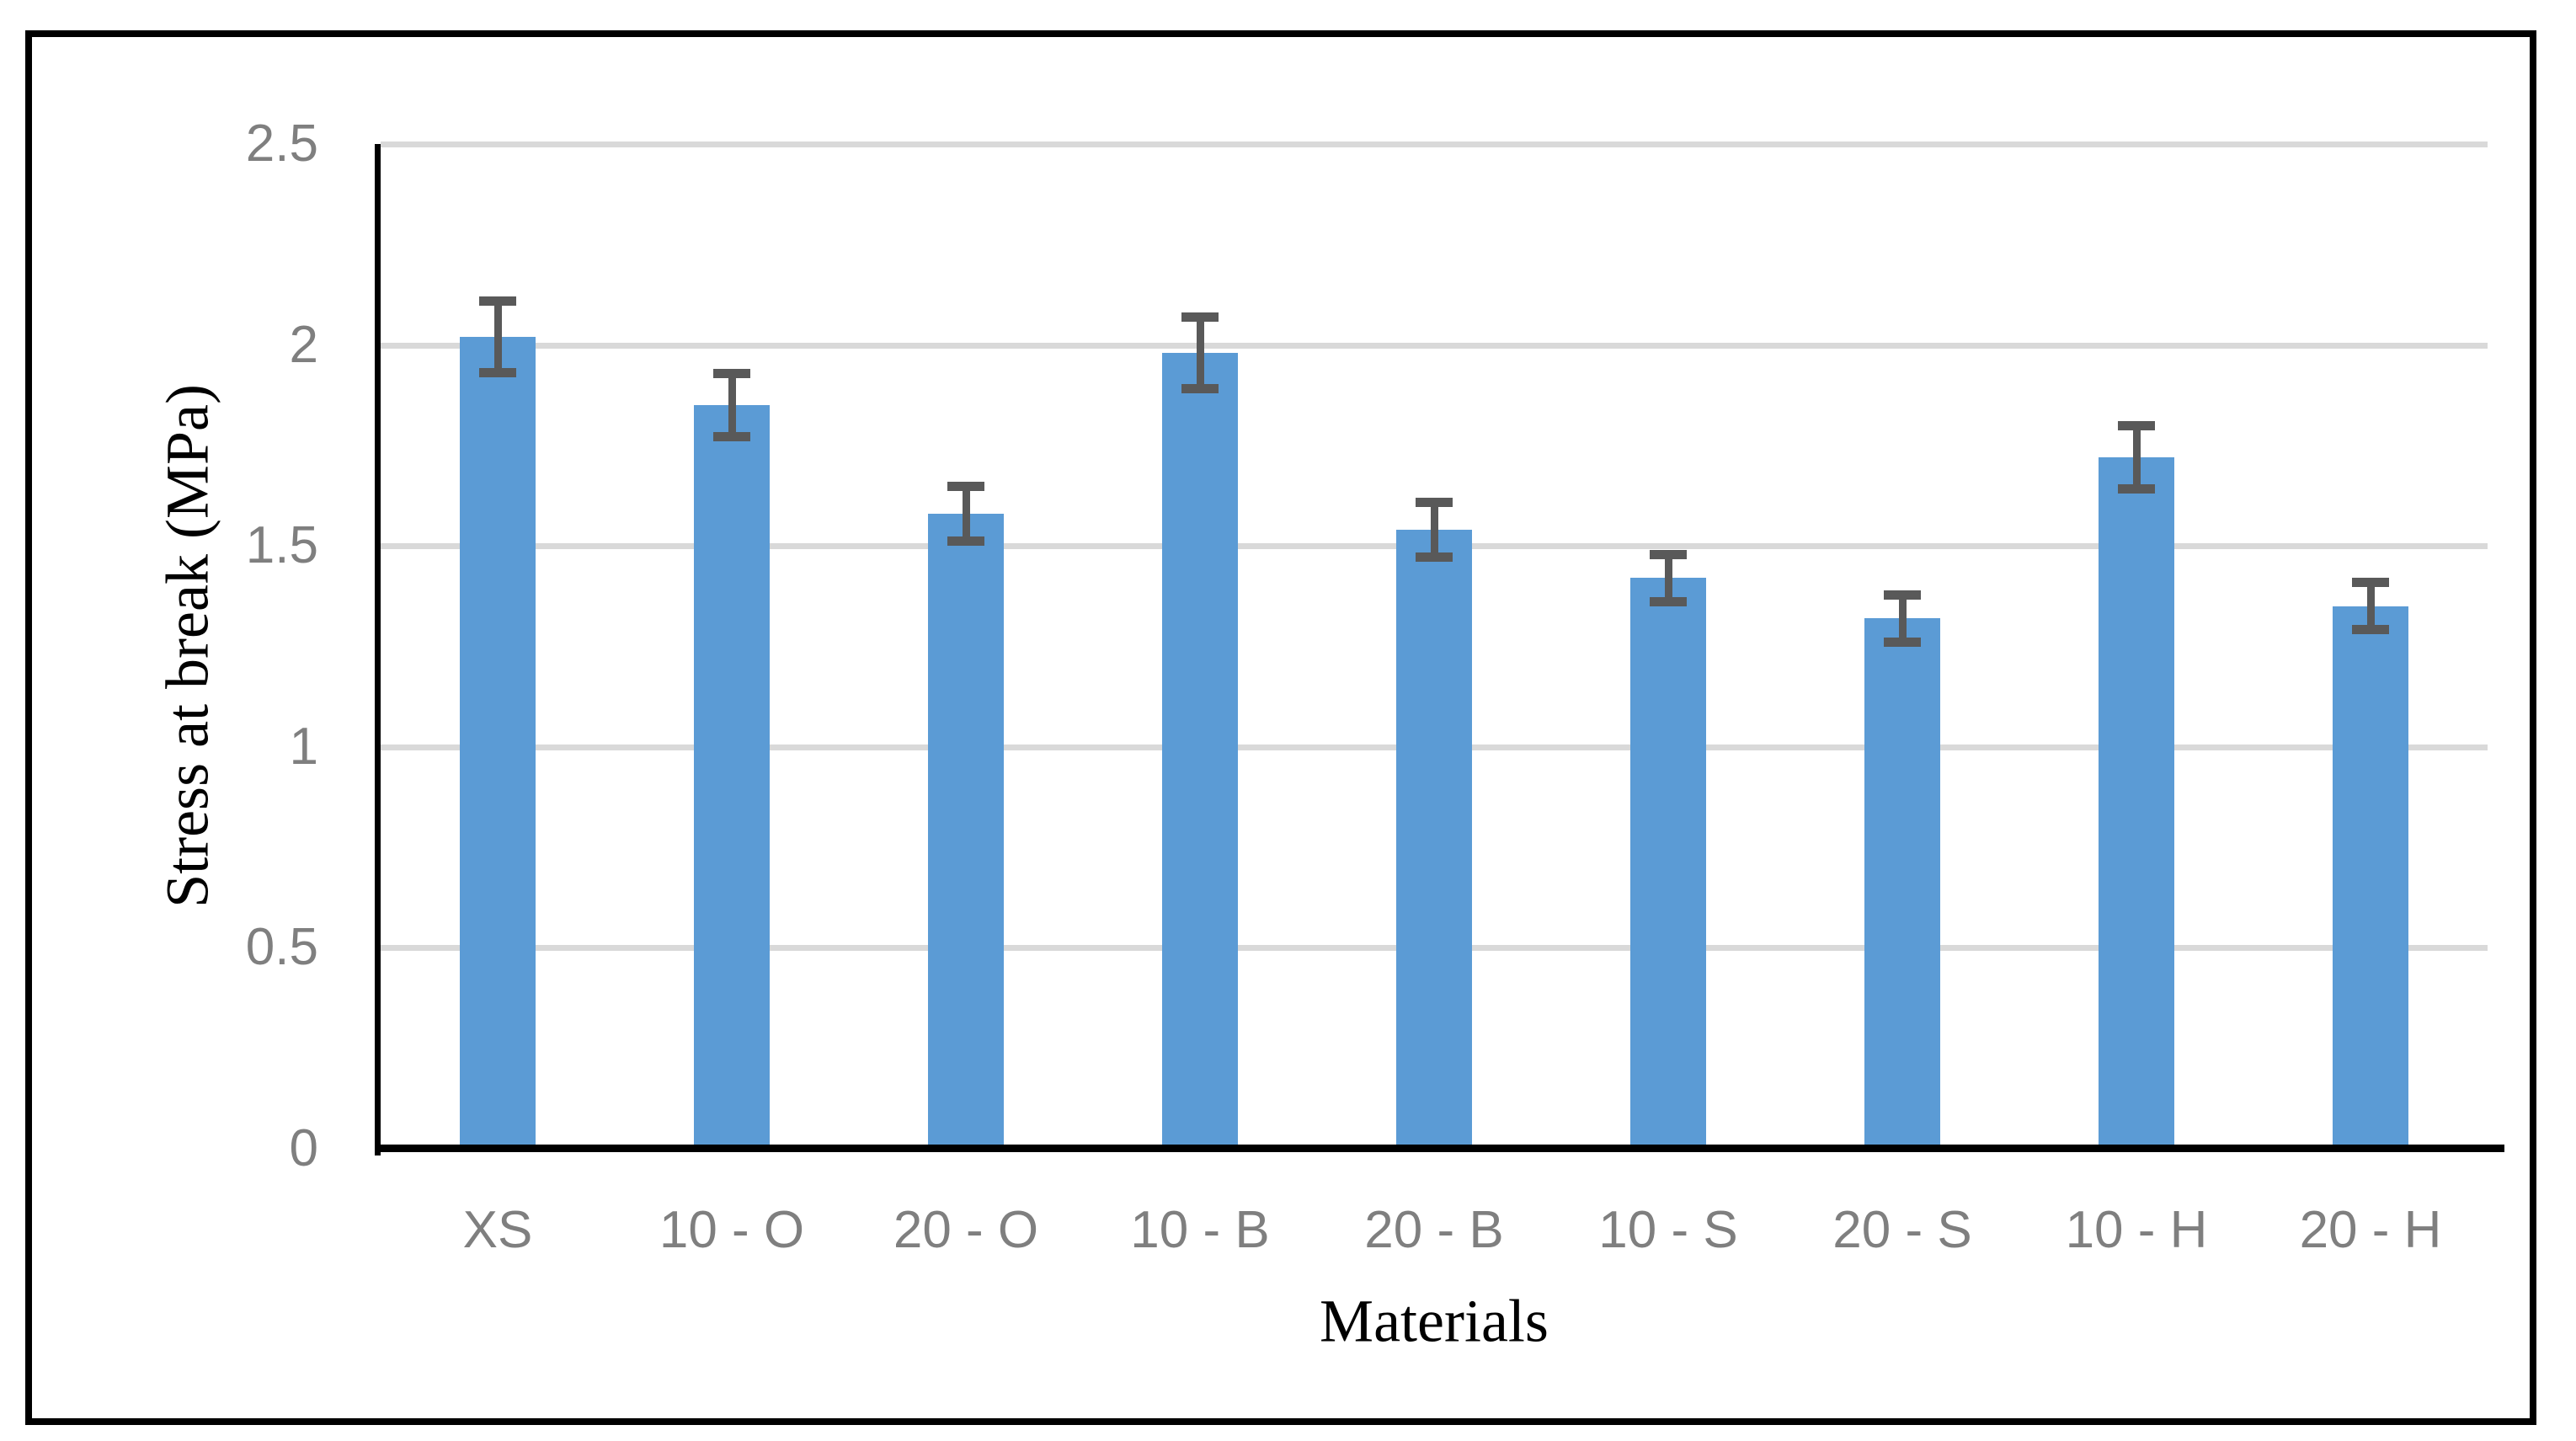  I want to click on bar-20-O, so click(966, 831).